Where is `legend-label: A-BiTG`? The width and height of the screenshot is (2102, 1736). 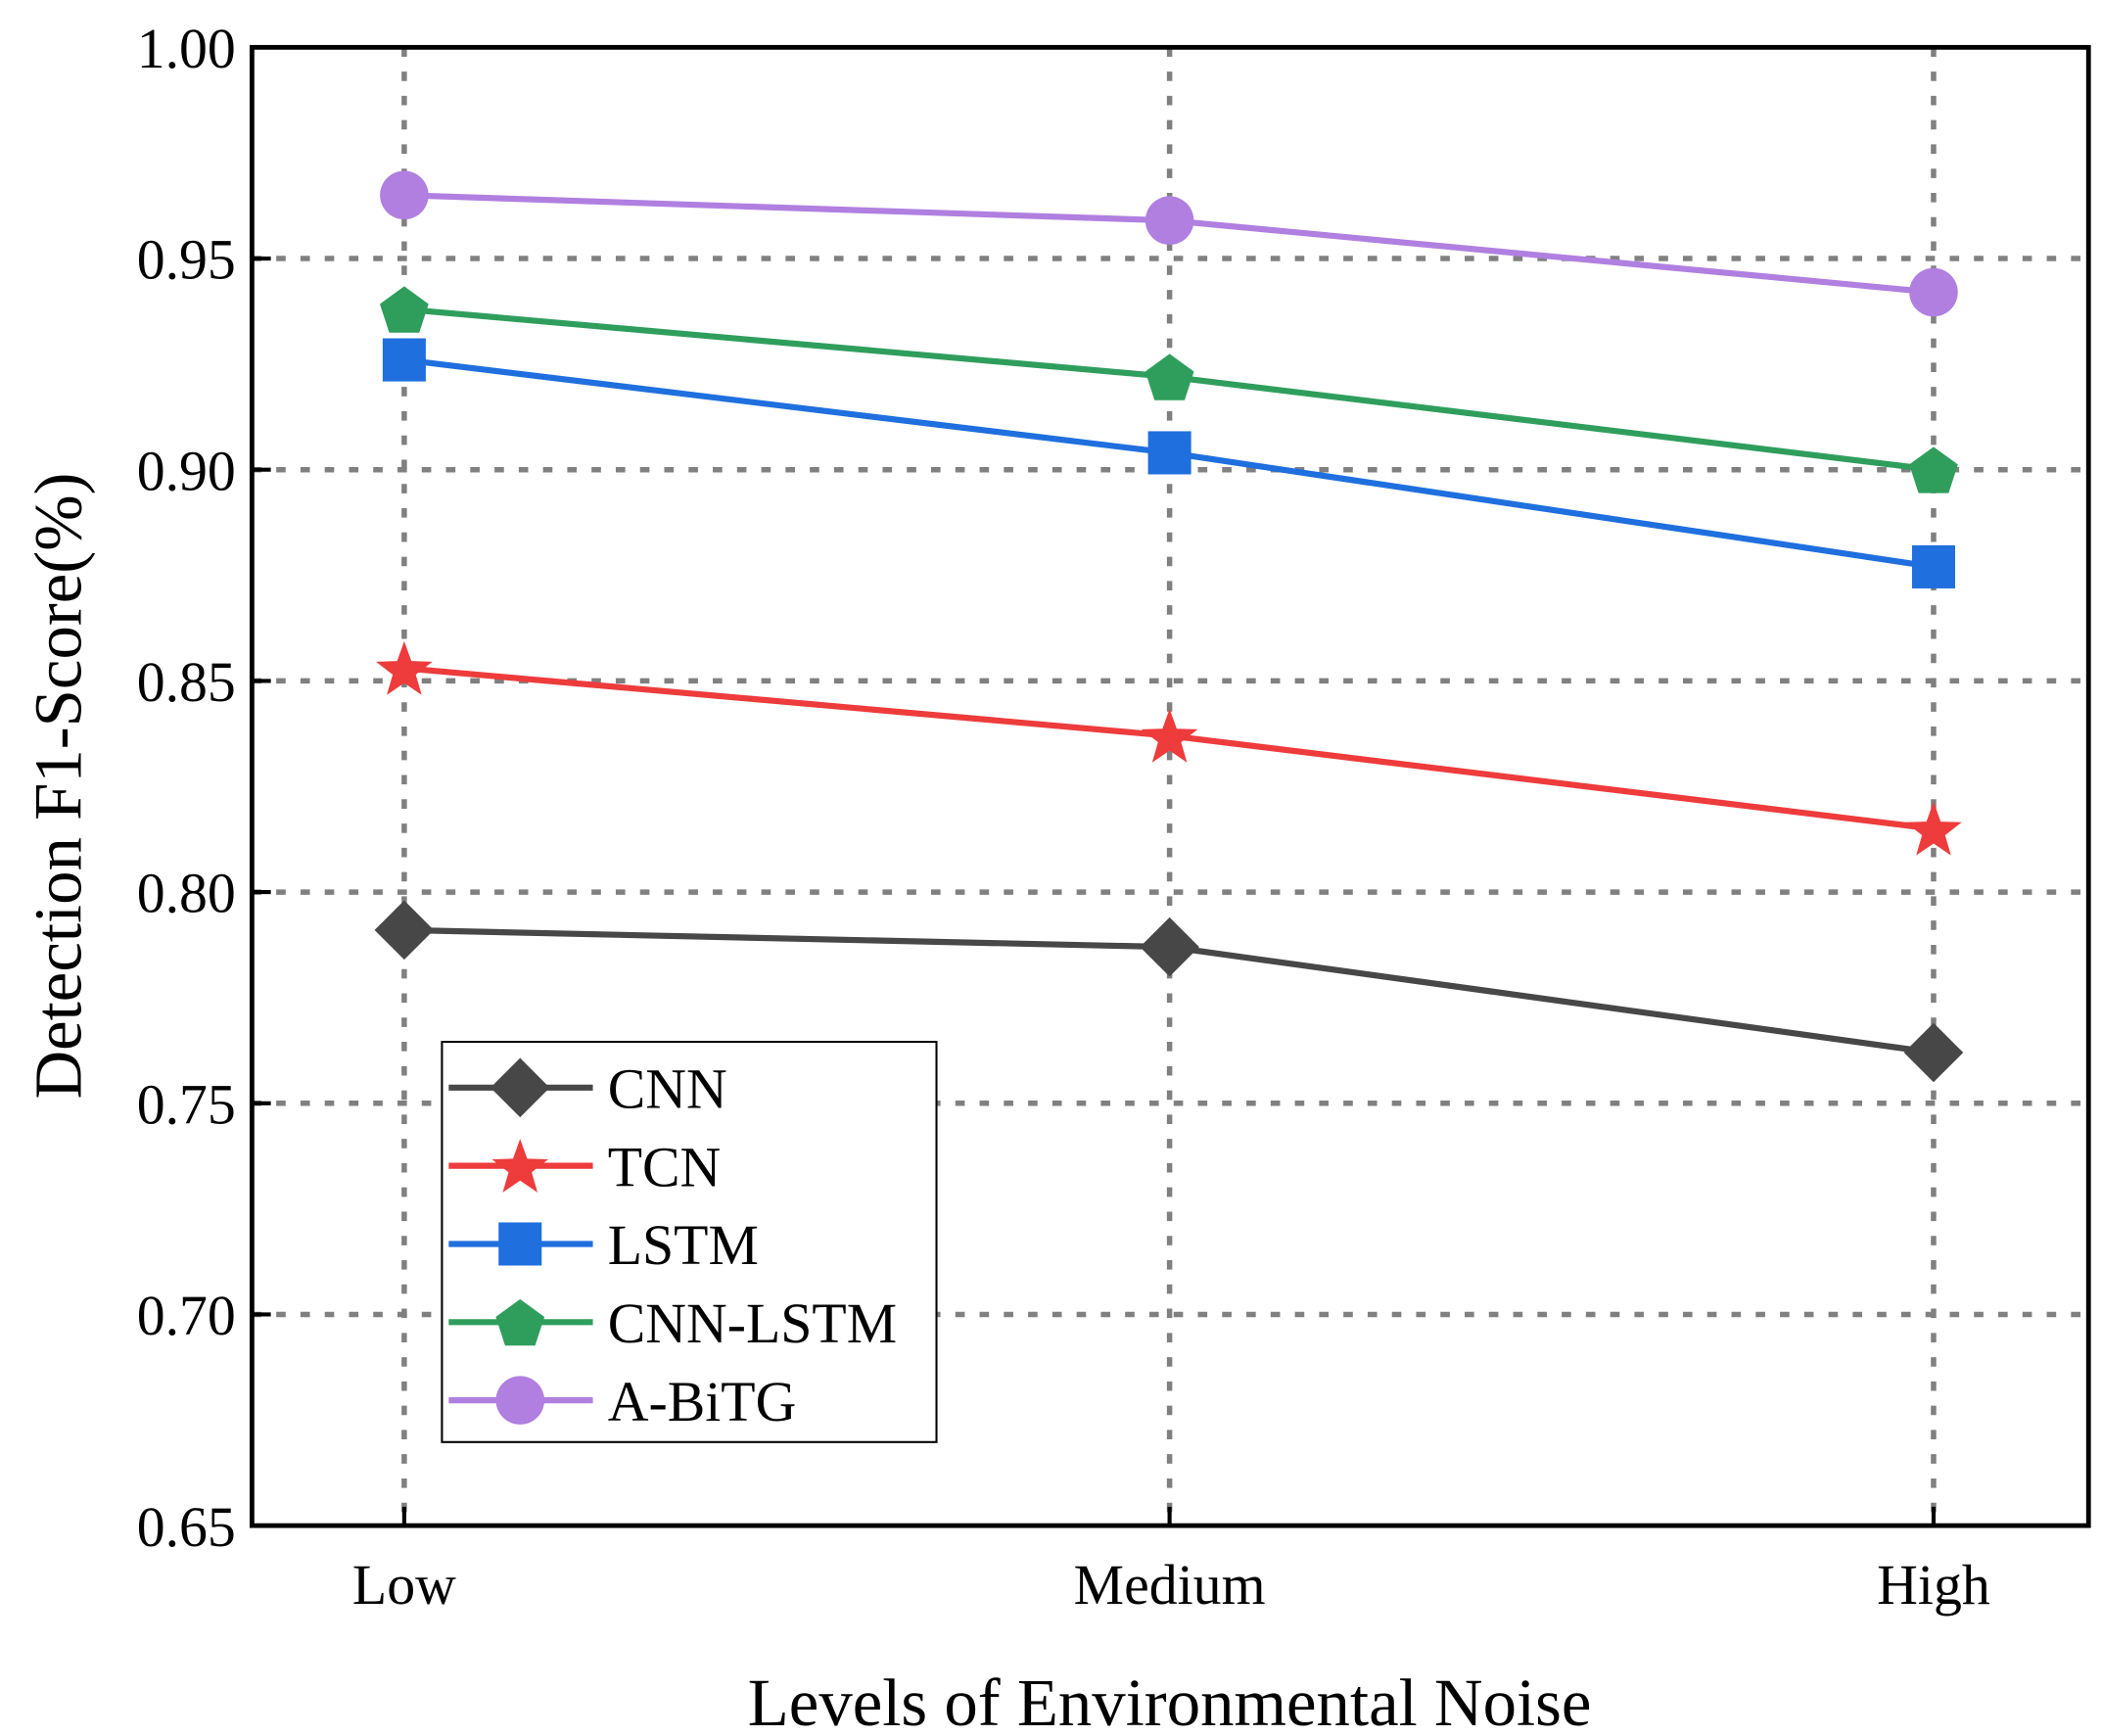
legend-label: A-BiTG is located at coordinates (702, 1402).